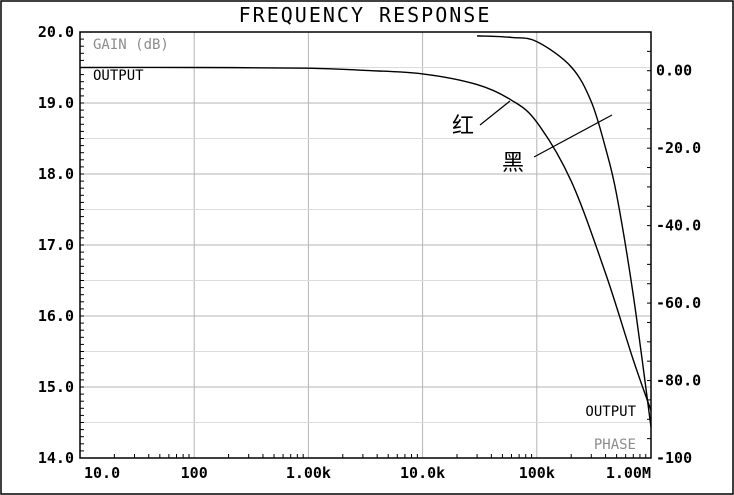  I want to click on right-tick-label: -100, so click(674, 458).